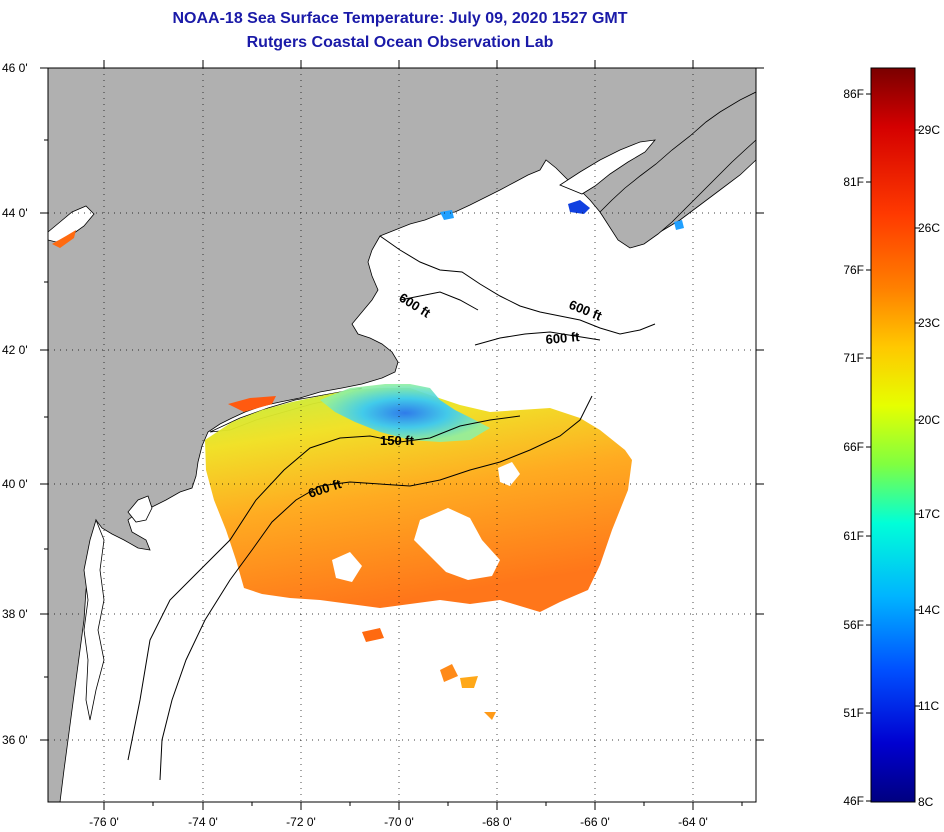 This screenshot has height=832, width=944. I want to click on bay-of-fundy, so click(607, 167).